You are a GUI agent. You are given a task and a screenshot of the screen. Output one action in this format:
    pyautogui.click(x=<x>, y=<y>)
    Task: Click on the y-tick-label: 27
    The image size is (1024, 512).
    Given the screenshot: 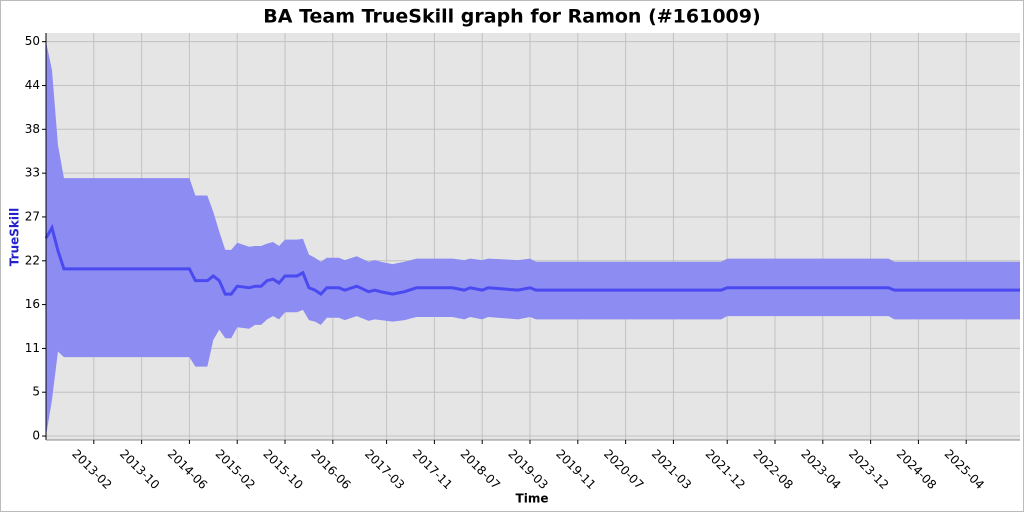 What is the action you would take?
    pyautogui.click(x=32, y=216)
    